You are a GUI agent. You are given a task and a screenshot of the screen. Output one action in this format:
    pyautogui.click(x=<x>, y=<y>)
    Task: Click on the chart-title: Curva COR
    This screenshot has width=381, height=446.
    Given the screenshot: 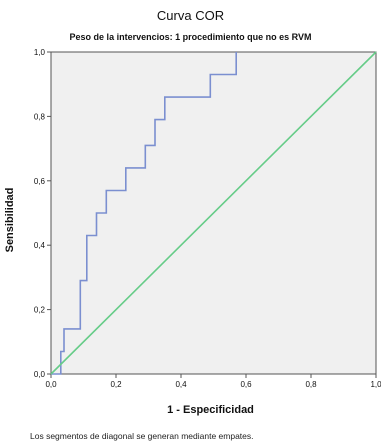 What is the action you would take?
    pyautogui.click(x=190, y=15)
    